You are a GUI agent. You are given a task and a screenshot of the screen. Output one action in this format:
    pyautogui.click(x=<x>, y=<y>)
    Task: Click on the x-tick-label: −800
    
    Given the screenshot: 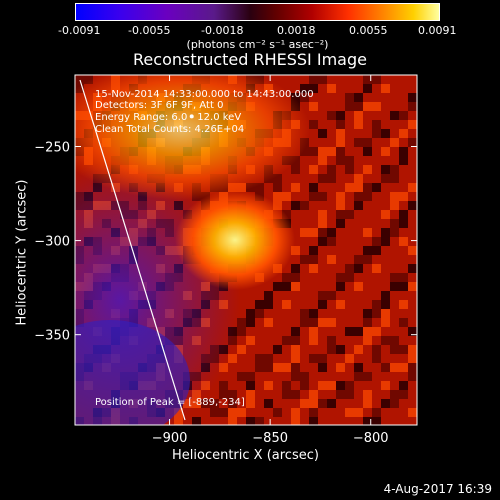 What is the action you would take?
    pyautogui.click(x=371, y=438)
    